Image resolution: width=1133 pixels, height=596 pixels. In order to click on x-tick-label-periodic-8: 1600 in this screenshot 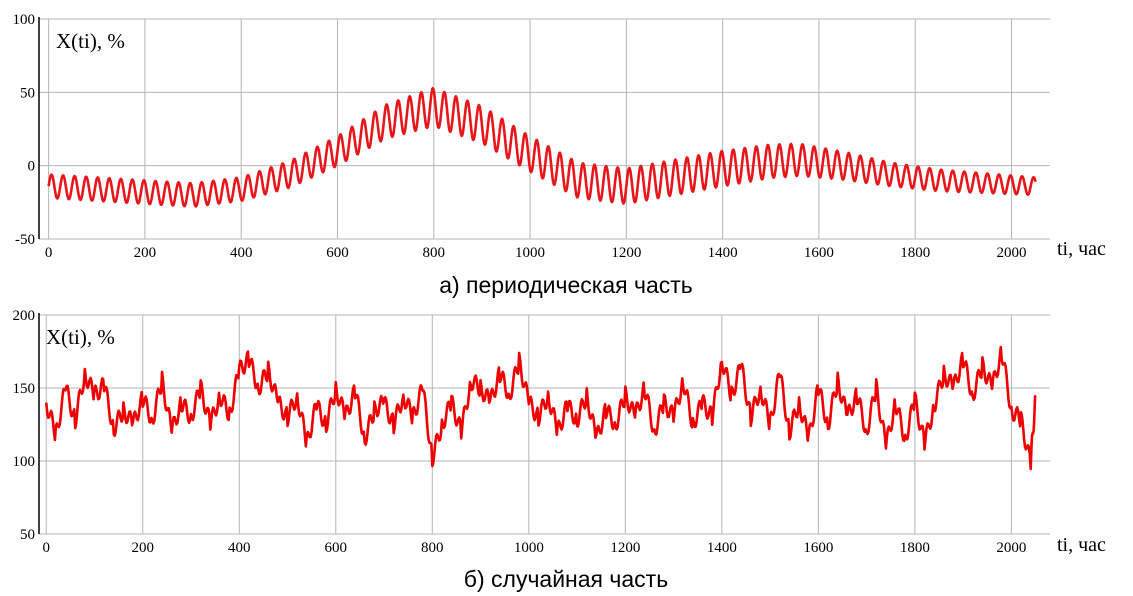, I will do `click(819, 253)`.